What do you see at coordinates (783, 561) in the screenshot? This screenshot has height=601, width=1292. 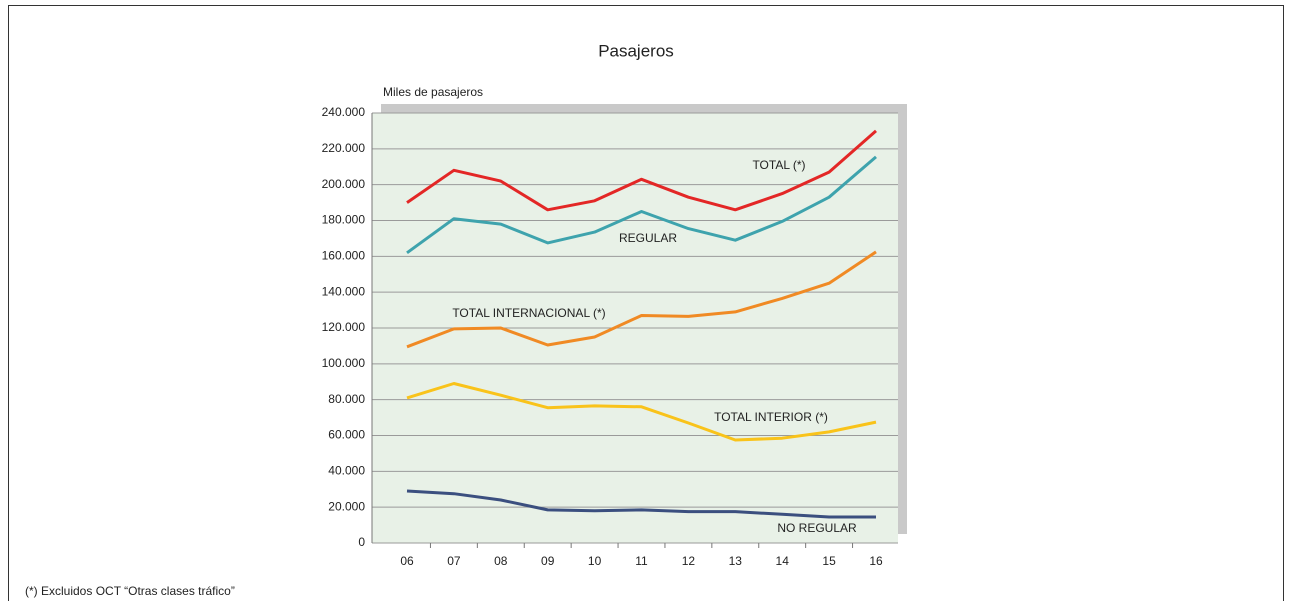 I see `x-tick-label: 14` at bounding box center [783, 561].